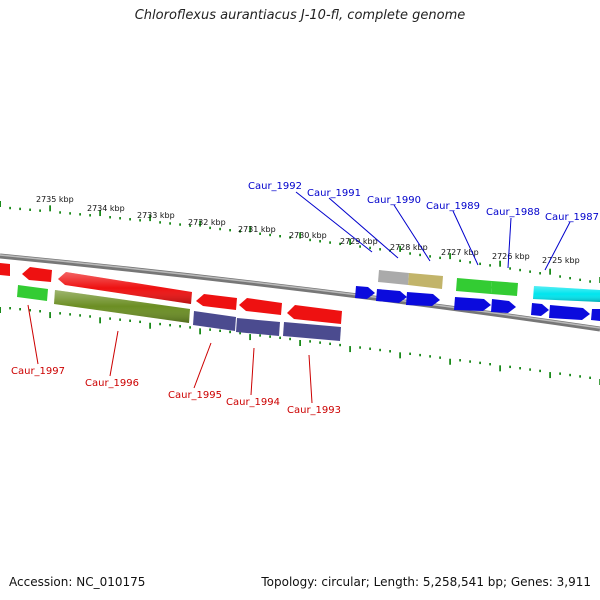 Image resolution: width=600 pixels, height=600 pixels. I want to click on genome-backbone, so click(300, 292).